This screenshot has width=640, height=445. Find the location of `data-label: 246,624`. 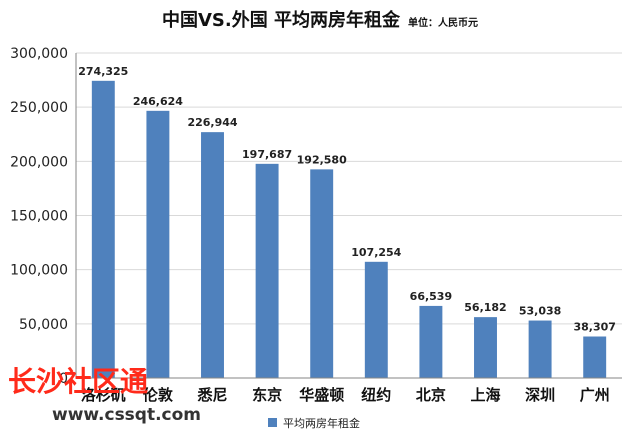

data-label: 246,624 is located at coordinates (158, 101).